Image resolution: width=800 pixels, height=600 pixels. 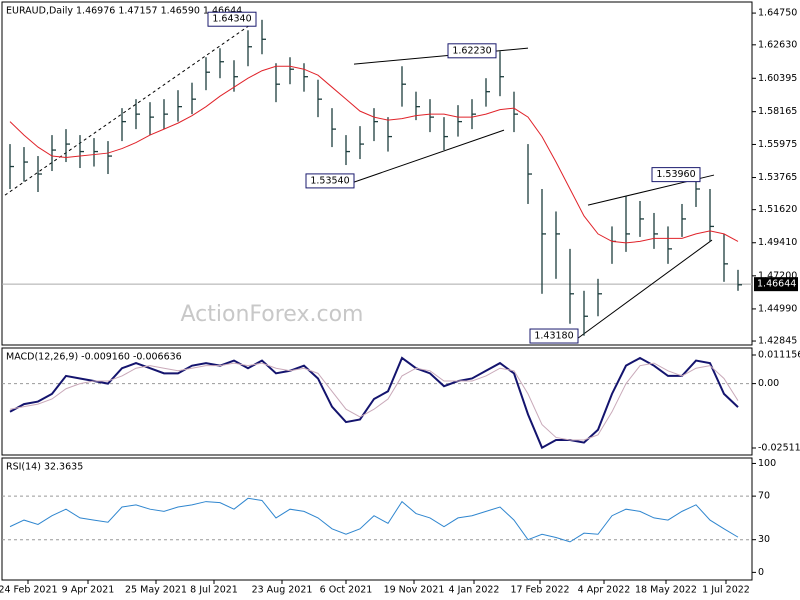 What do you see at coordinates (777, 44) in the screenshot?
I see `y-tick-label: 1.62630` at bounding box center [777, 44].